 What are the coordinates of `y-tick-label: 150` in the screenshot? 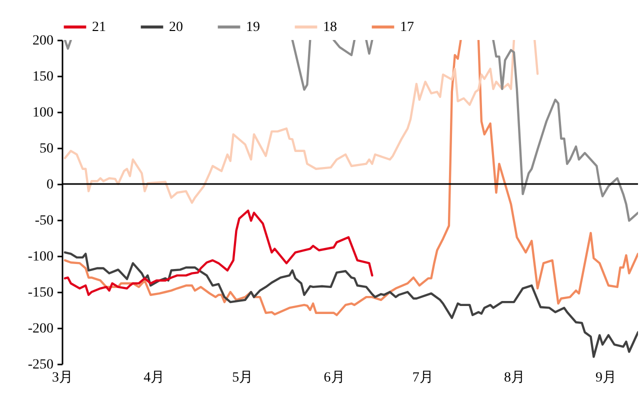 It's located at (43, 77).